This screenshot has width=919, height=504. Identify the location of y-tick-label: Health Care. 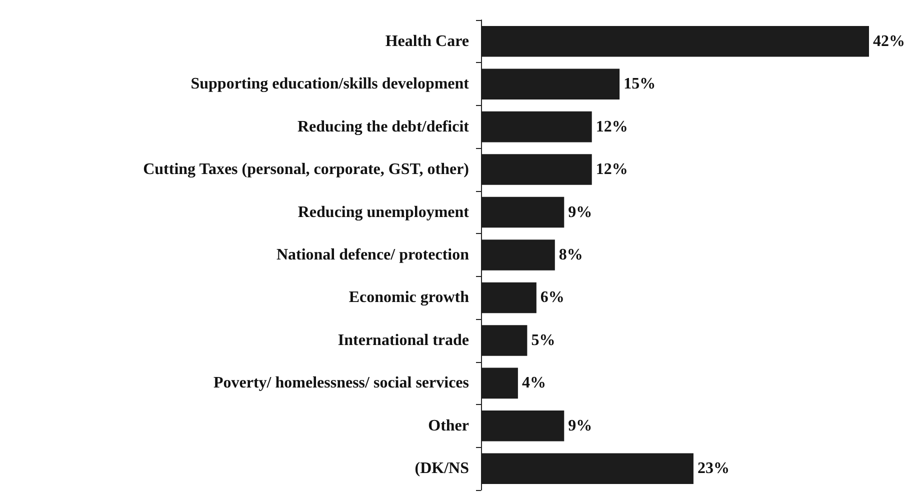
(427, 41).